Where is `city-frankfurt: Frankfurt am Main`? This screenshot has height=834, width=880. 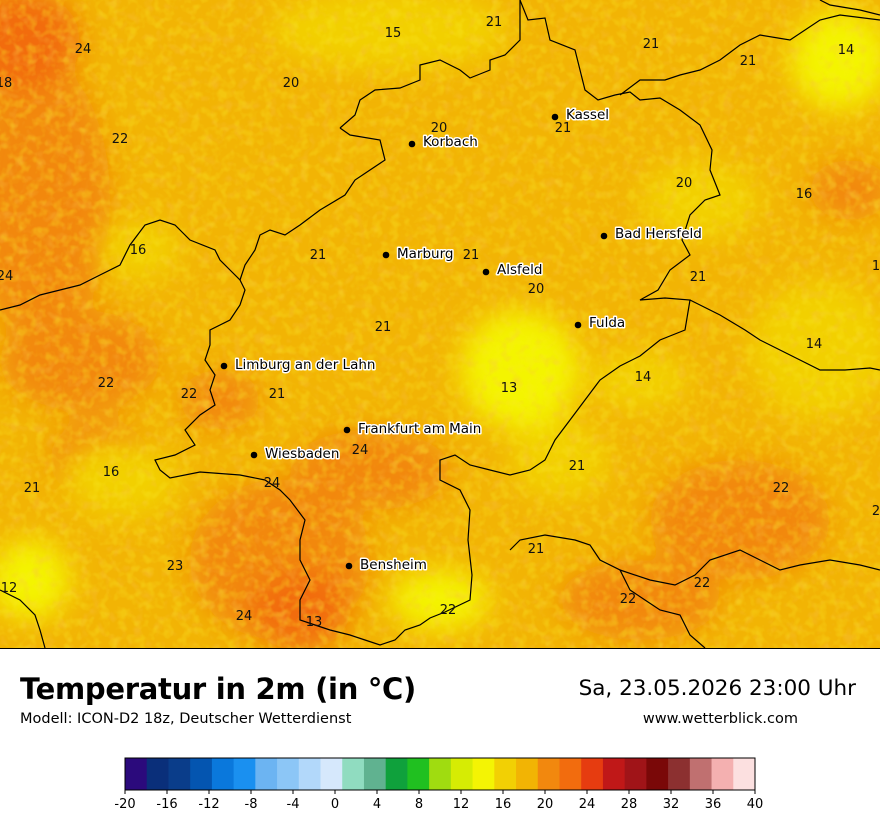 city-frankfurt: Frankfurt am Main is located at coordinates (413, 429).